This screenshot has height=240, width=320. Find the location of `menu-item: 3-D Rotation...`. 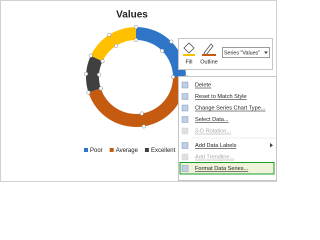

menu-item: 3-D Rotation... is located at coordinates (213, 132).